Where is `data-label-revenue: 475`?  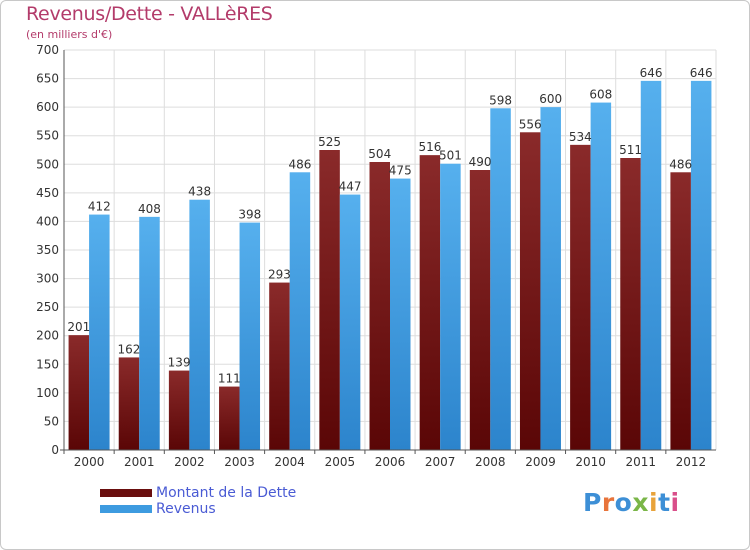 data-label-revenue: 475 is located at coordinates (400, 171).